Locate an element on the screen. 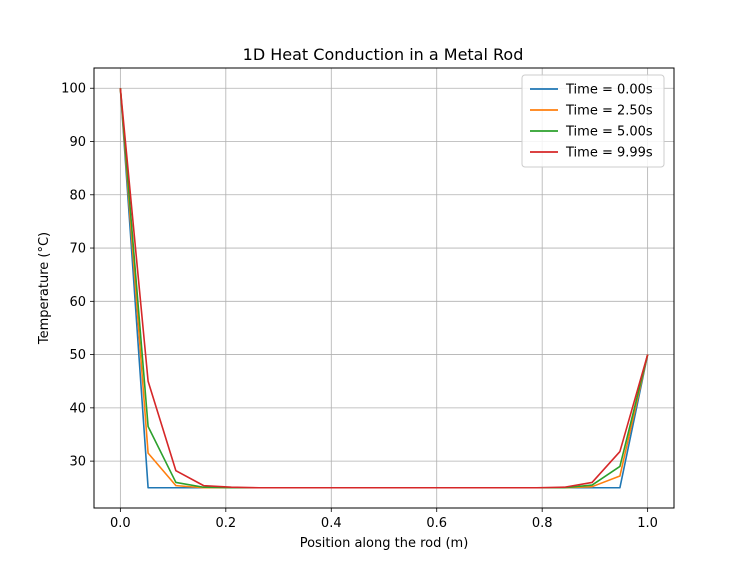 The width and height of the screenshot is (748, 569). y-tick-label: 50 is located at coordinates (77, 355).